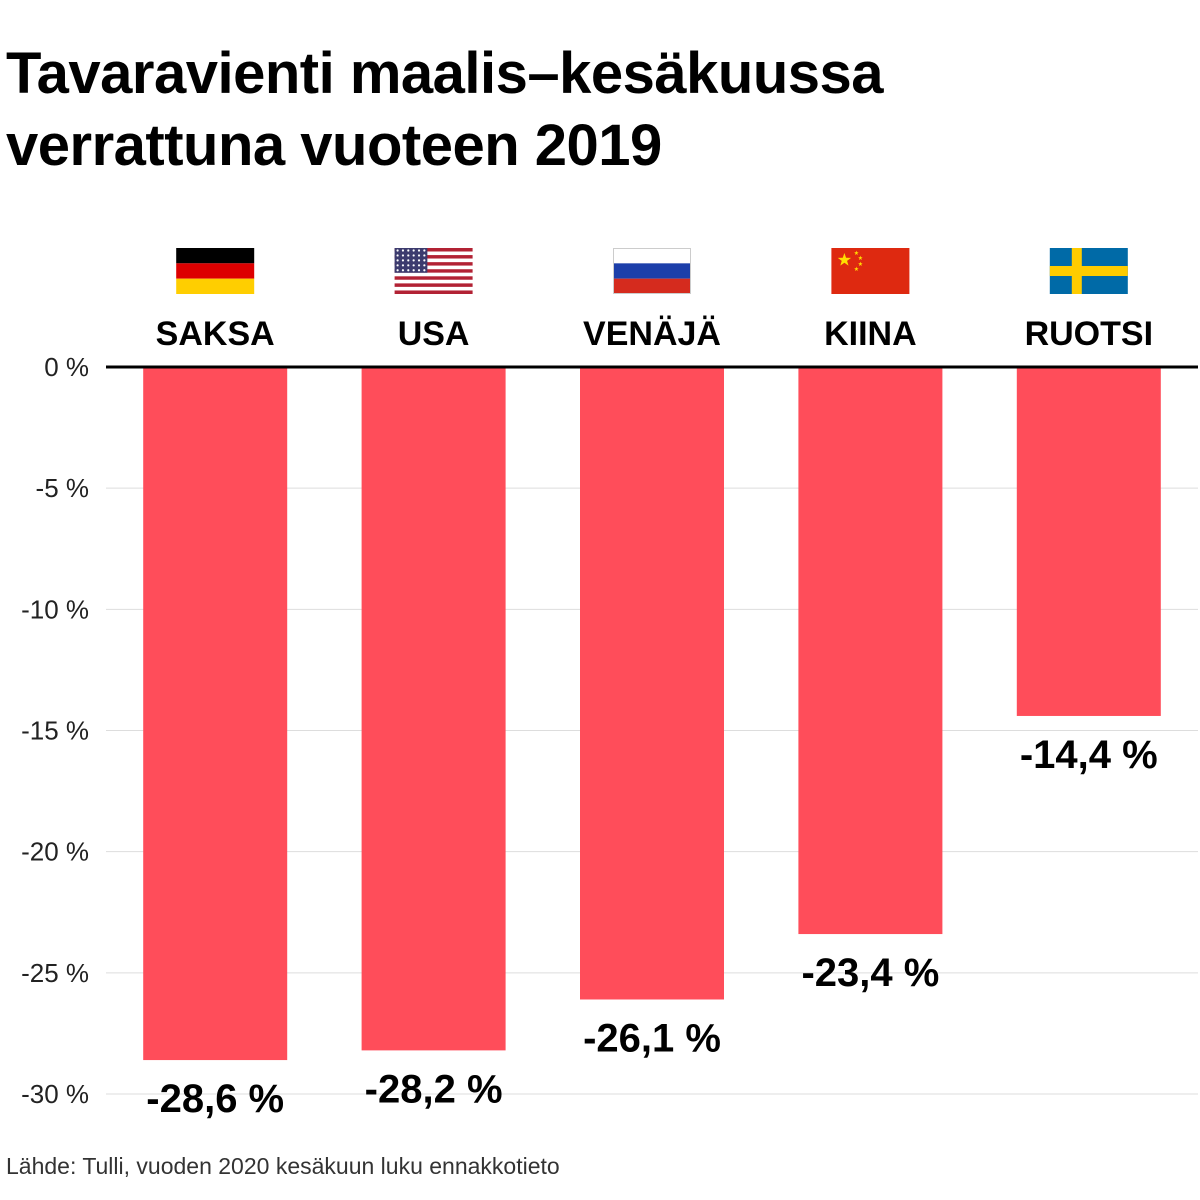  Describe the element at coordinates (652, 1038) in the screenshot. I see `data-label: -26,1 %` at that location.